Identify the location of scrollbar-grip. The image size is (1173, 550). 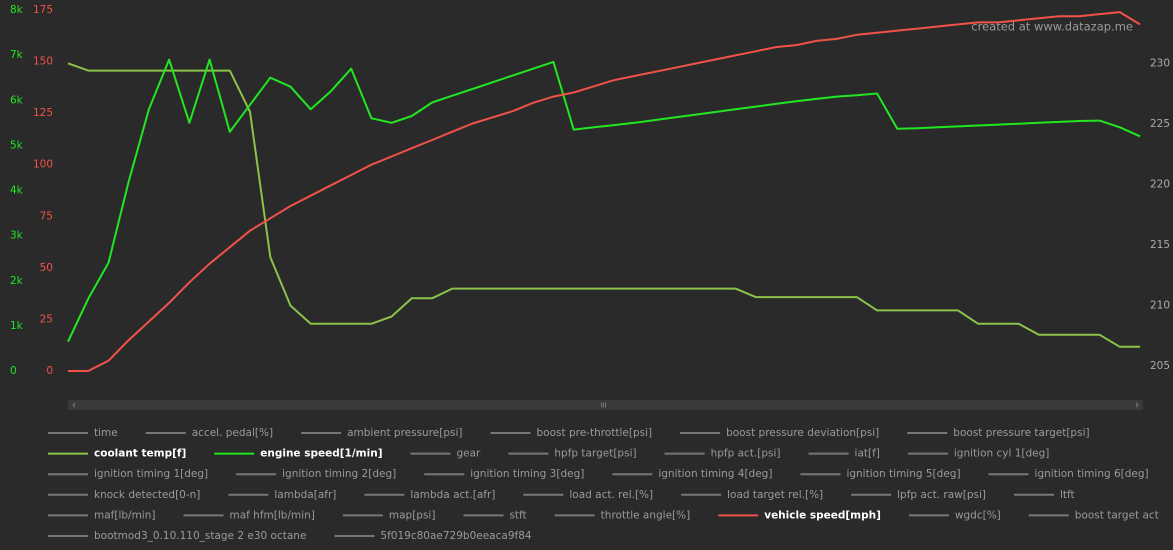
(603, 405).